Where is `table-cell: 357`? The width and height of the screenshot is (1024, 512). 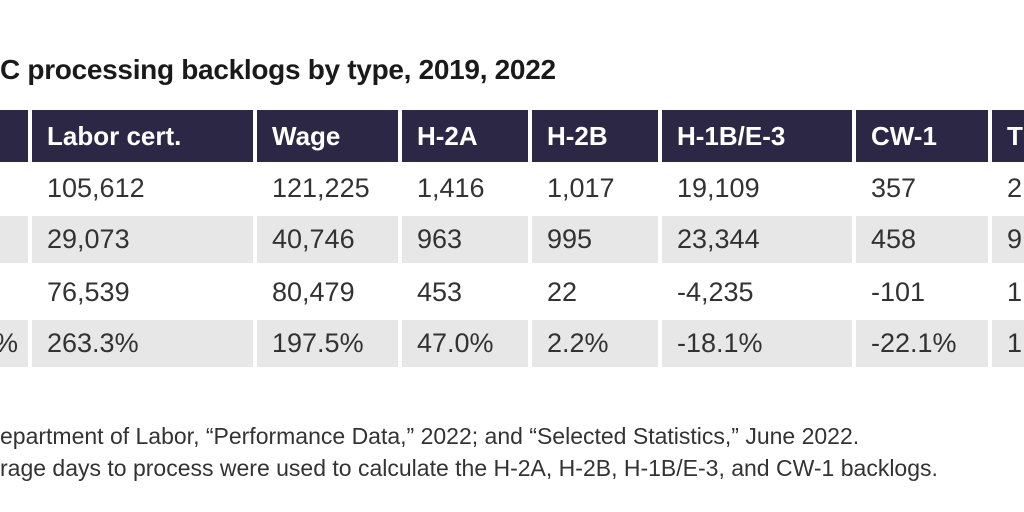
table-cell: 357 is located at coordinates (894, 187).